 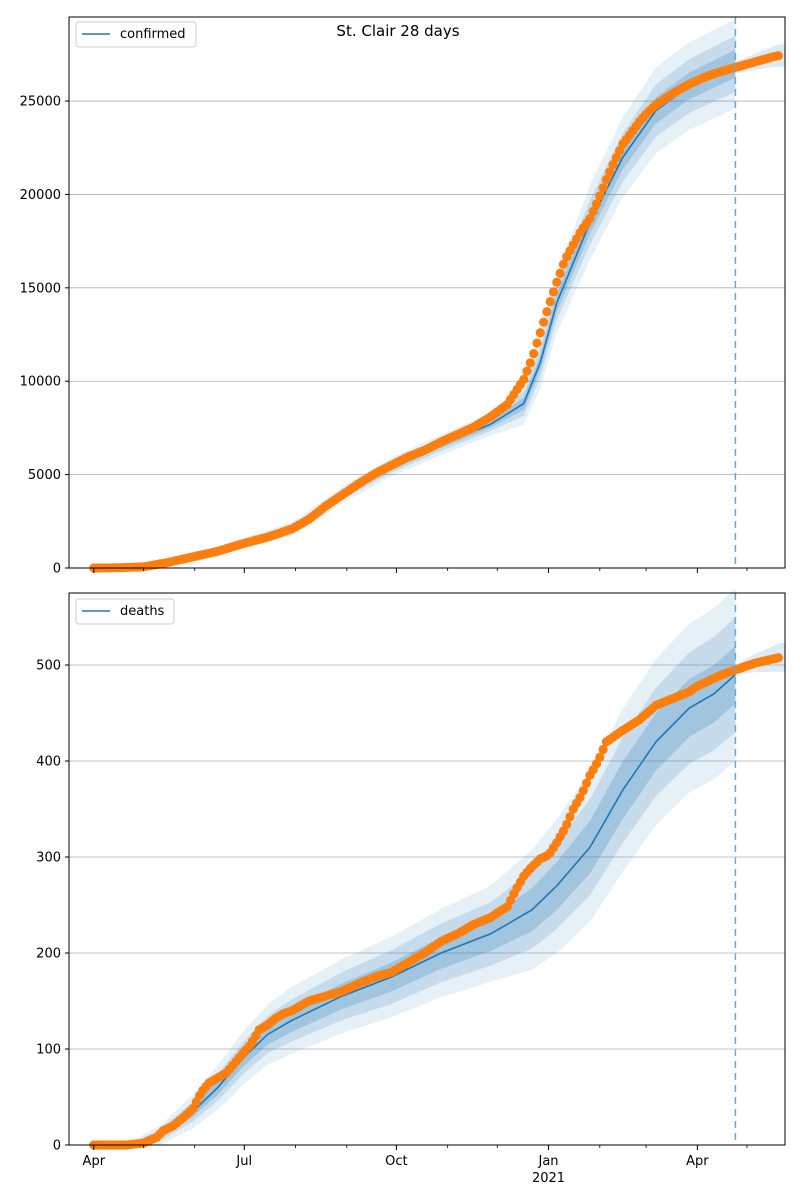 I want to click on figure-title: St. Clair 28 days, so click(x=397, y=31).